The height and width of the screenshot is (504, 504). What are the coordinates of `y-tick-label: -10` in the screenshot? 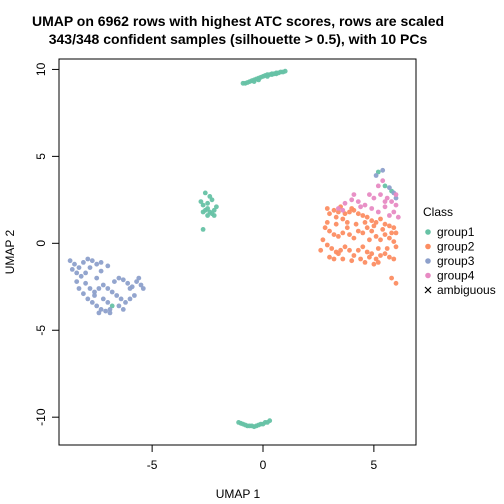 It's located at (41, 417).